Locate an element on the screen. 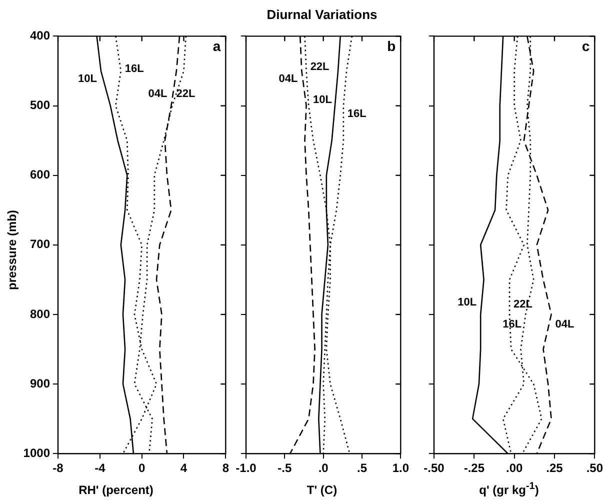  x-axis-title: T' (C) is located at coordinates (322, 490).